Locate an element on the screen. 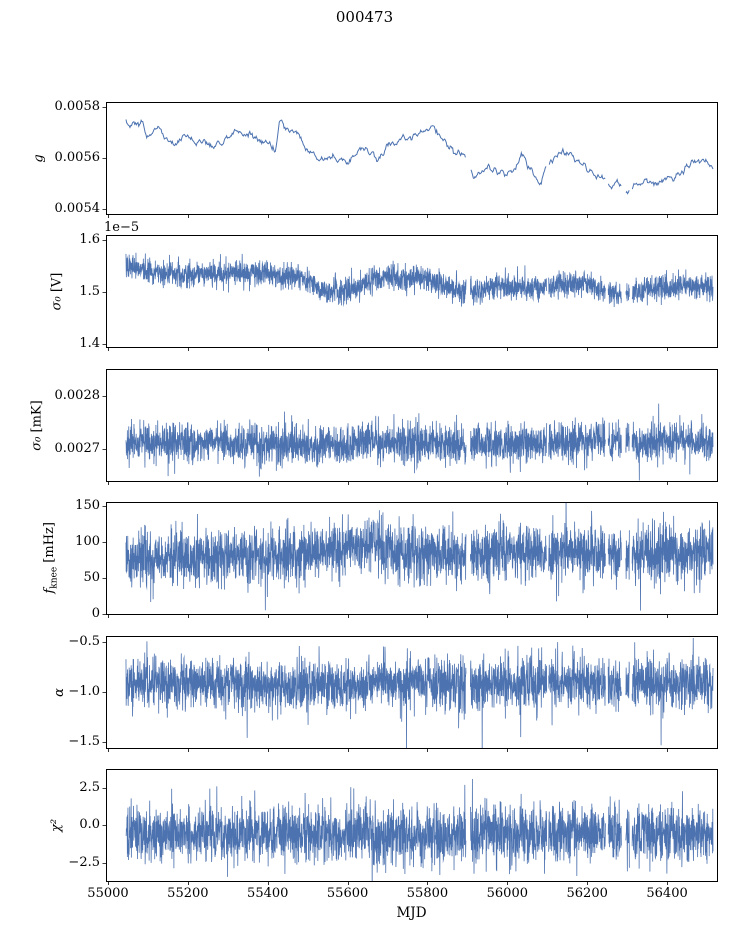 The height and width of the screenshot is (936, 729). y-tick-label: −1.0 is located at coordinates (84, 691).